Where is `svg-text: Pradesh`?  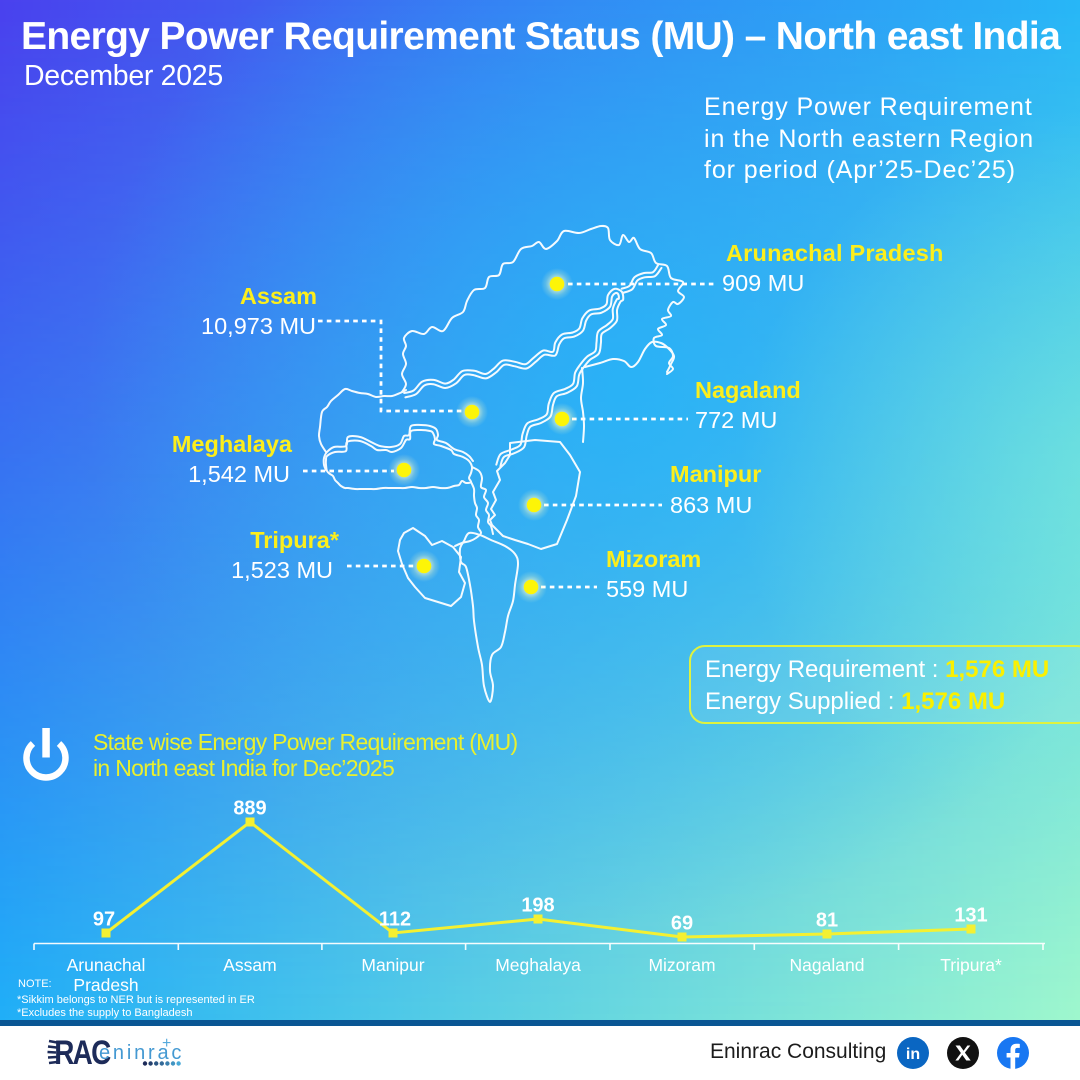
svg-text: Pradesh is located at coordinates (105, 985).